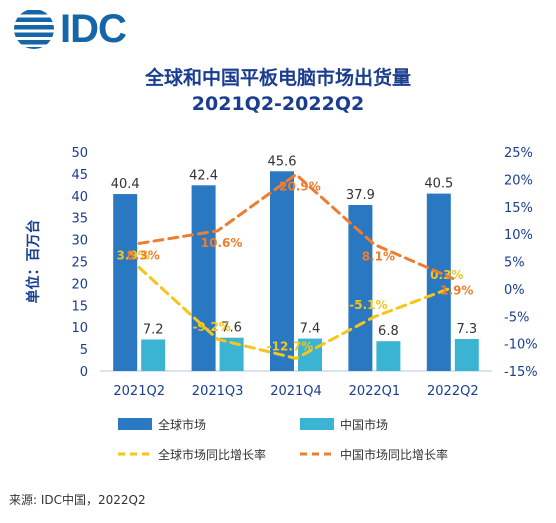  What do you see at coordinates (34, 29) in the screenshot?
I see `globe-icon` at bounding box center [34, 29].